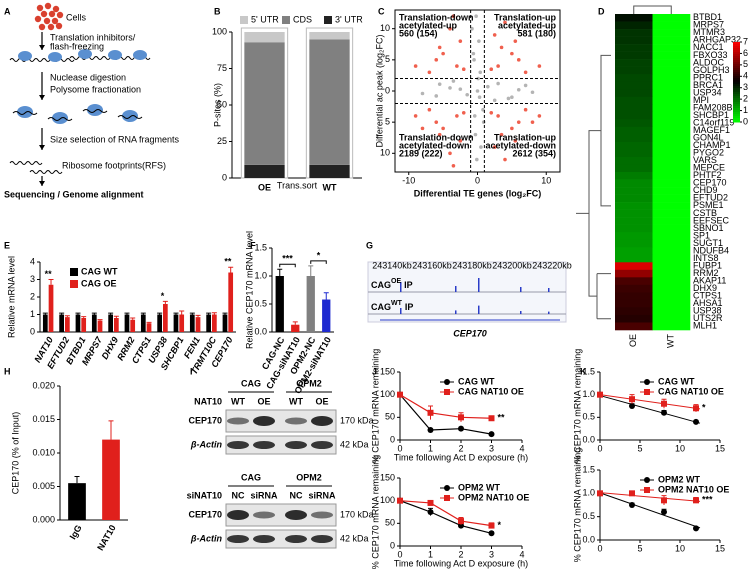 This screenshot has width=754, height=574. What do you see at coordinates (205, 514) in the screenshot?
I see `blot-label: CEP170` at bounding box center [205, 514].